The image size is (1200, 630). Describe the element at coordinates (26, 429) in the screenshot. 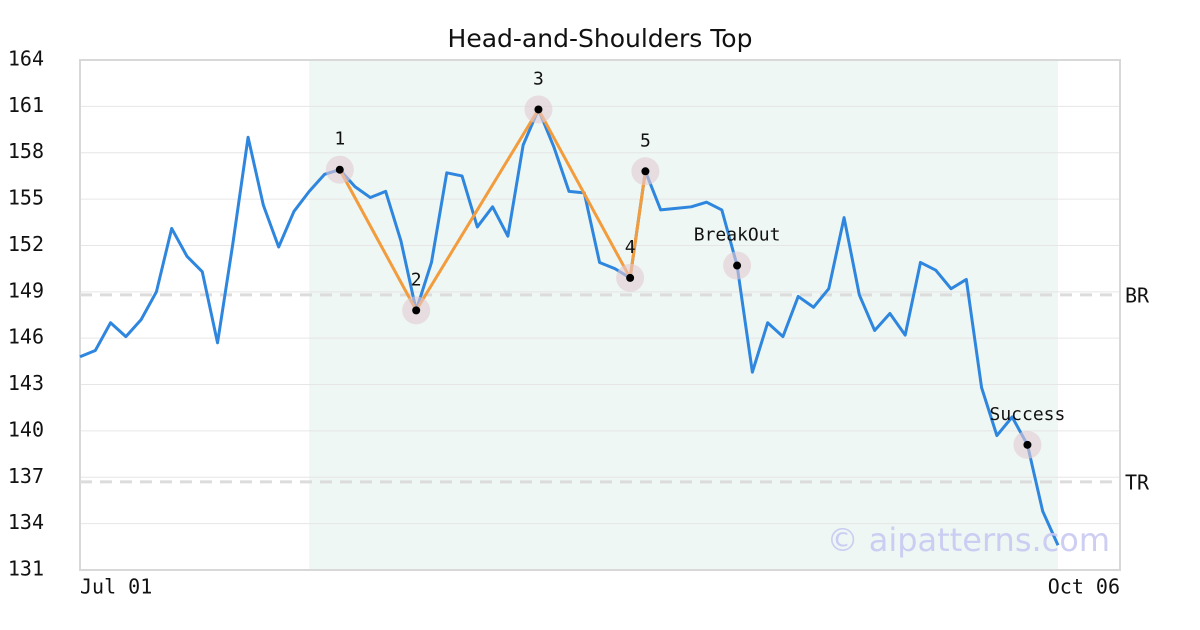

I see `y-tick-label: 140` at that location.